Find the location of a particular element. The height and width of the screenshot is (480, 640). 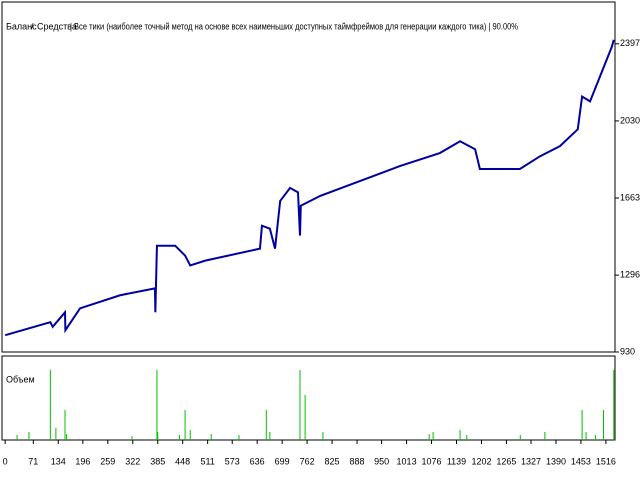

y-tick-label: 2030 is located at coordinates (630, 120).